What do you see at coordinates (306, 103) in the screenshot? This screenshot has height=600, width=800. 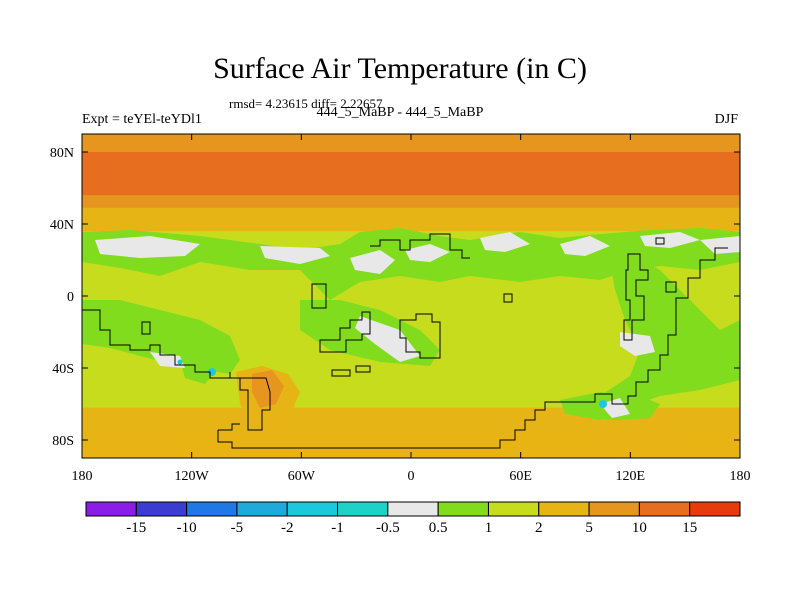 I see `stats-text: rmsd= 4.23615 diff= 2.22657` at bounding box center [306, 103].